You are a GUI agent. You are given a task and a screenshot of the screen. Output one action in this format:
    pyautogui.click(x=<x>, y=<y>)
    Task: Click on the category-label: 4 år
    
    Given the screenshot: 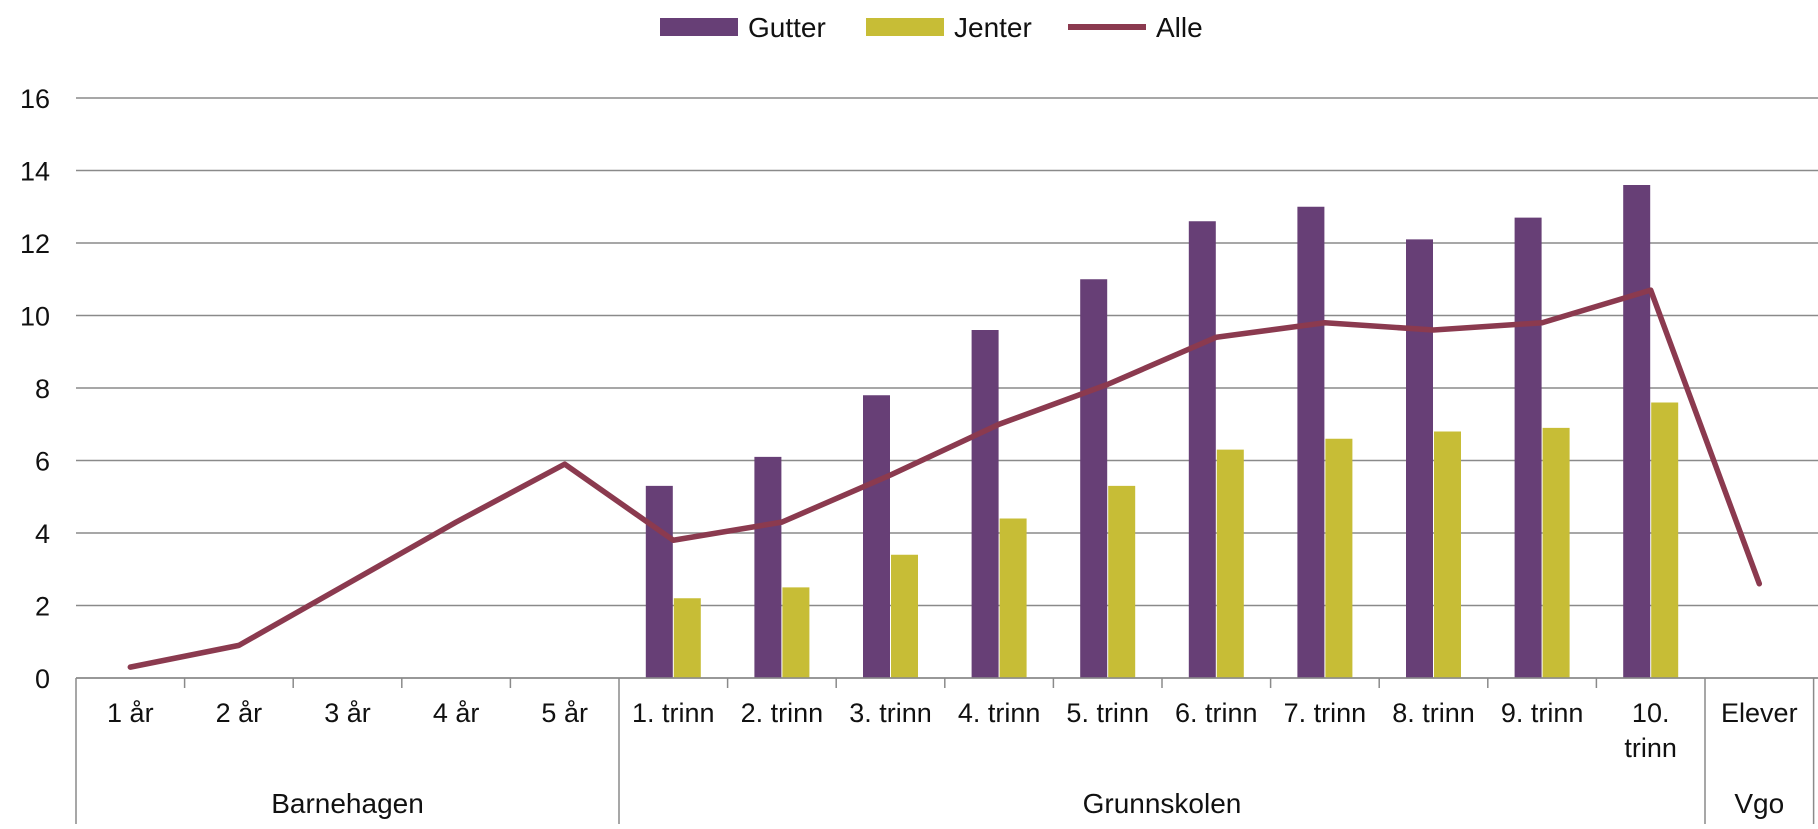 What is the action you would take?
    pyautogui.click(x=456, y=713)
    